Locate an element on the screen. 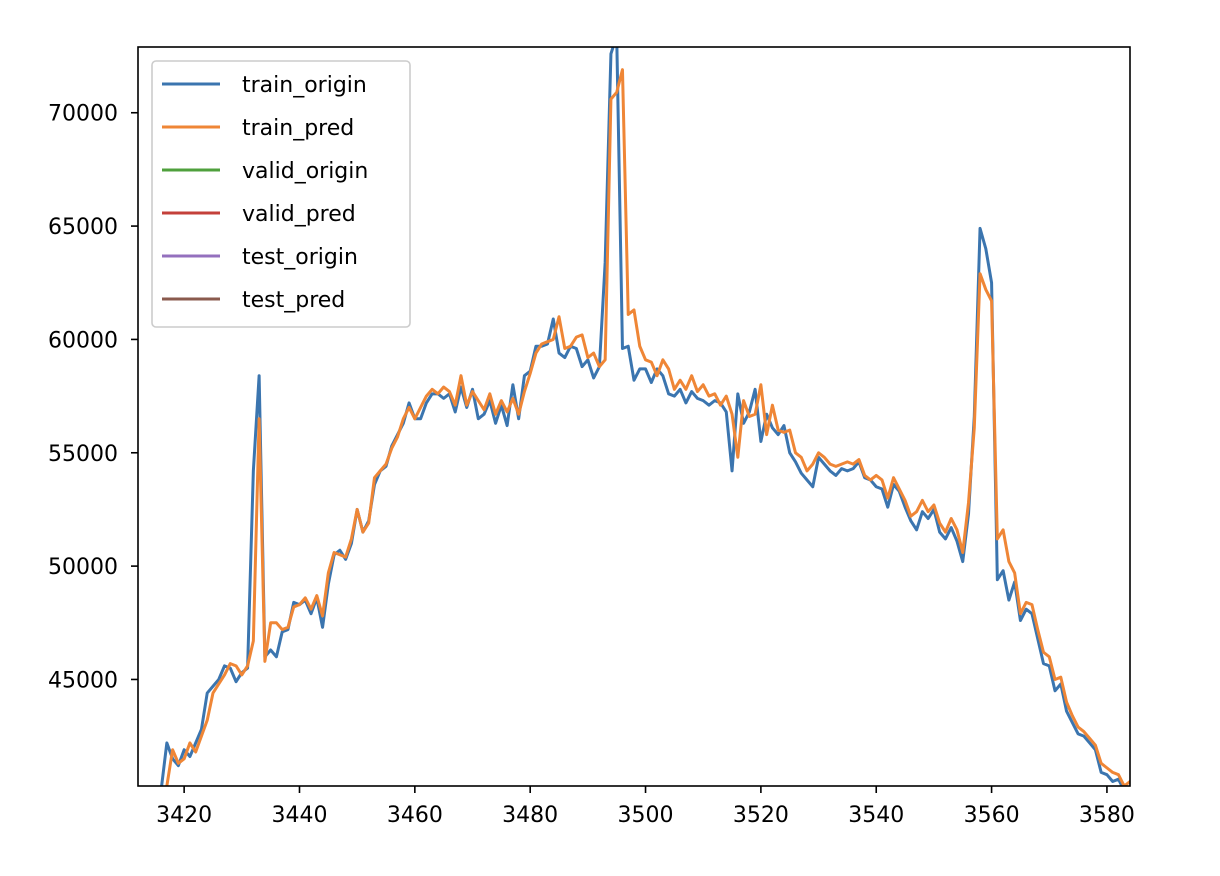  legend-label-test-origin: test_origin is located at coordinates (300, 257).